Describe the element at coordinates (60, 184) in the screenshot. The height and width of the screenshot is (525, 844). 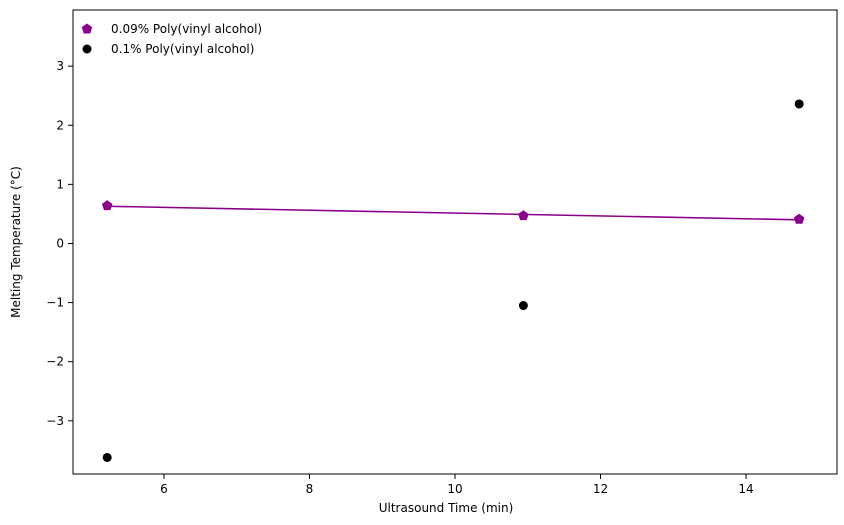
I see `y-tick-label: 1` at that location.